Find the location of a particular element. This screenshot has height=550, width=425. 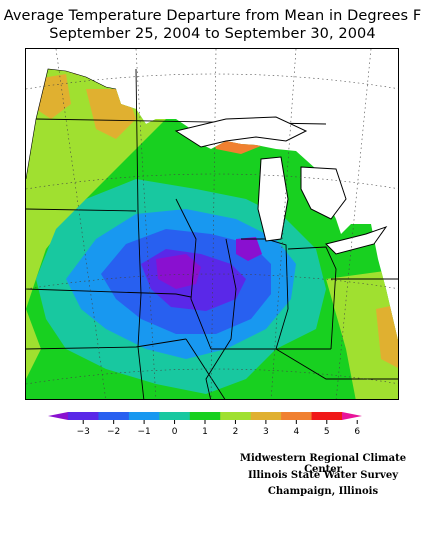

legend-tick-label: 6 is located at coordinates (357, 432).